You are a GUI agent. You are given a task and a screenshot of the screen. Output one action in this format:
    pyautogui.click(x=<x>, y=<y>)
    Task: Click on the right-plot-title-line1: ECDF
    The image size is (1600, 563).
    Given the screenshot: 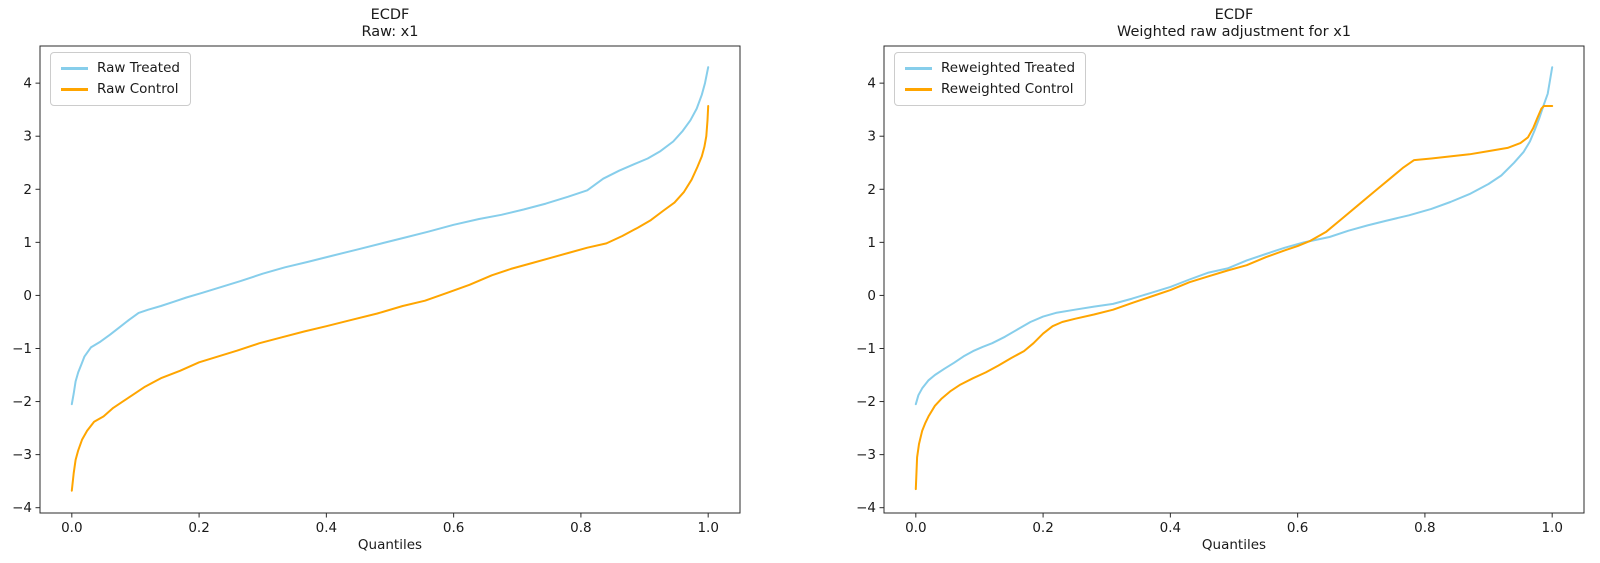 What is the action you would take?
    pyautogui.click(x=1234, y=15)
    